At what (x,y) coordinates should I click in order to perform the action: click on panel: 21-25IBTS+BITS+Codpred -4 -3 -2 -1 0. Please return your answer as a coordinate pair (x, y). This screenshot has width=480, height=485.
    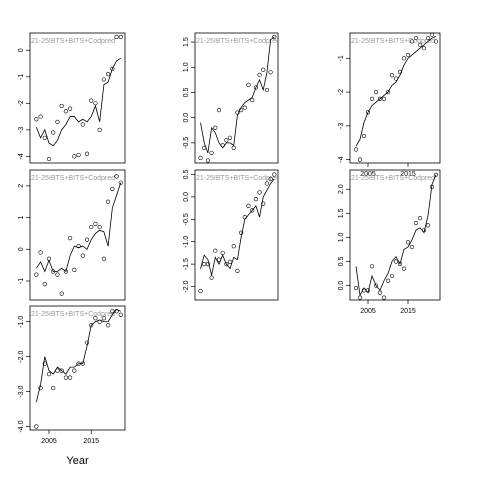
    Looking at the image, I should click on (72, 98).